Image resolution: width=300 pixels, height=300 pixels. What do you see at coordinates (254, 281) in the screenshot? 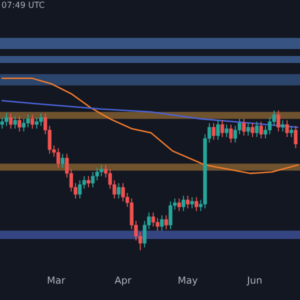
I see `x-tick-label: Jun` at bounding box center [254, 281].